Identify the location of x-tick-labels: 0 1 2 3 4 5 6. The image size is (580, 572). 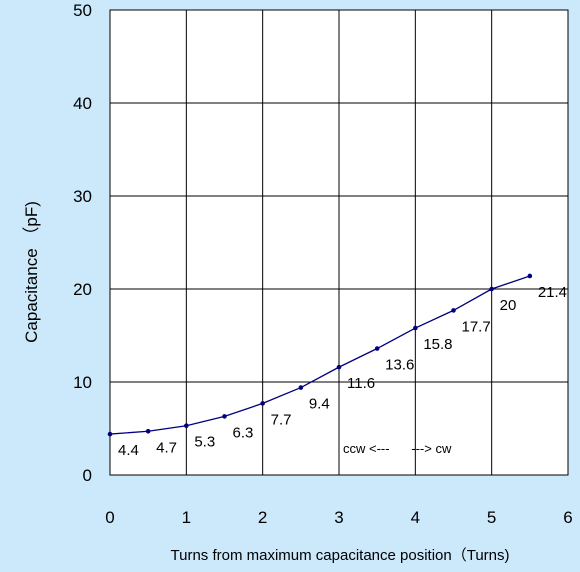
(338, 517).